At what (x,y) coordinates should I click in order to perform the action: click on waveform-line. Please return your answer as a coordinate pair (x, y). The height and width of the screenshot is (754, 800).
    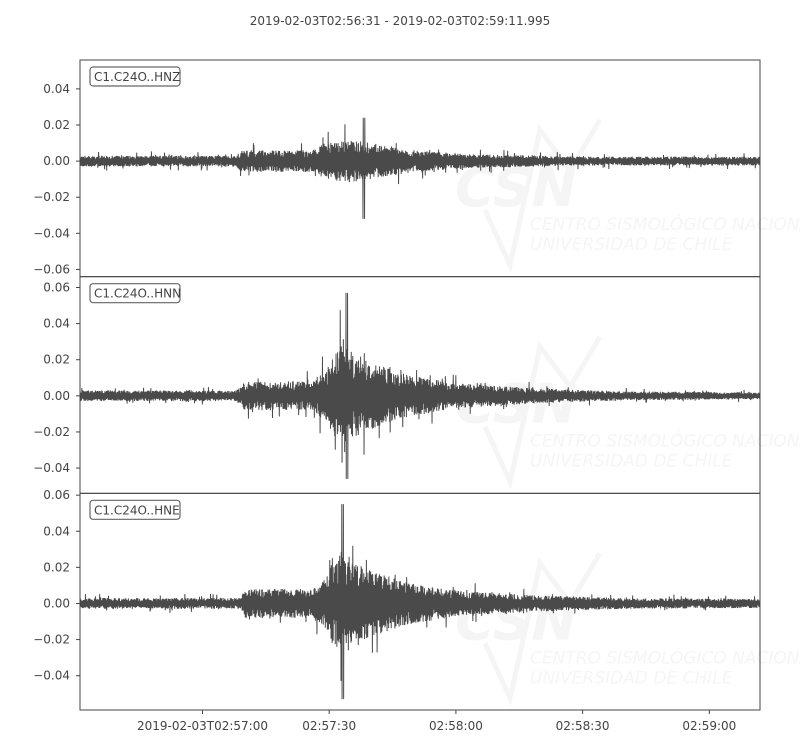
    Looking at the image, I should click on (420, 168).